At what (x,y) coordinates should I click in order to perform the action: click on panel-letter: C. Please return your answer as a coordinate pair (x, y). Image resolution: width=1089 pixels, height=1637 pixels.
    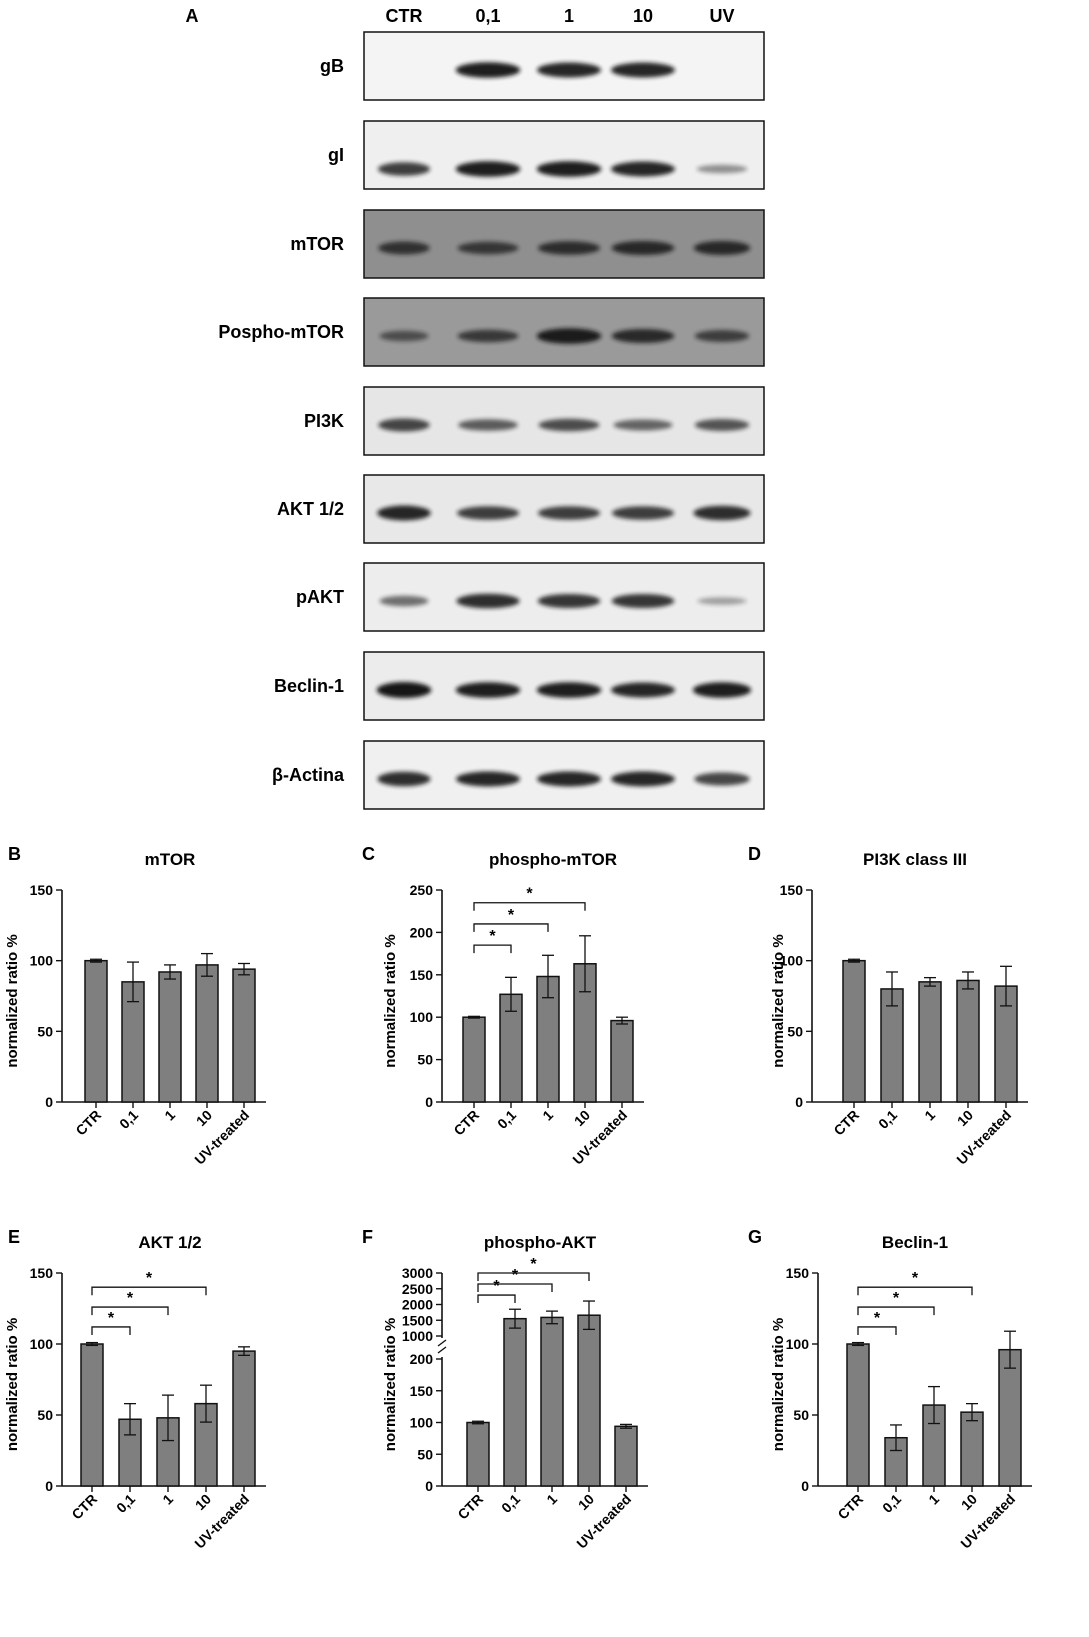
    Looking at the image, I should click on (368, 854).